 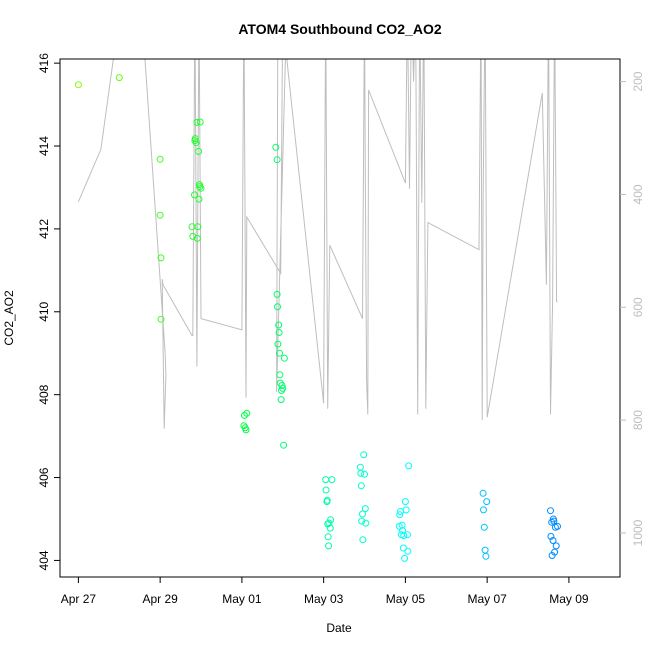 What do you see at coordinates (638, 194) in the screenshot?
I see `y2-tick-label: 400` at bounding box center [638, 194].